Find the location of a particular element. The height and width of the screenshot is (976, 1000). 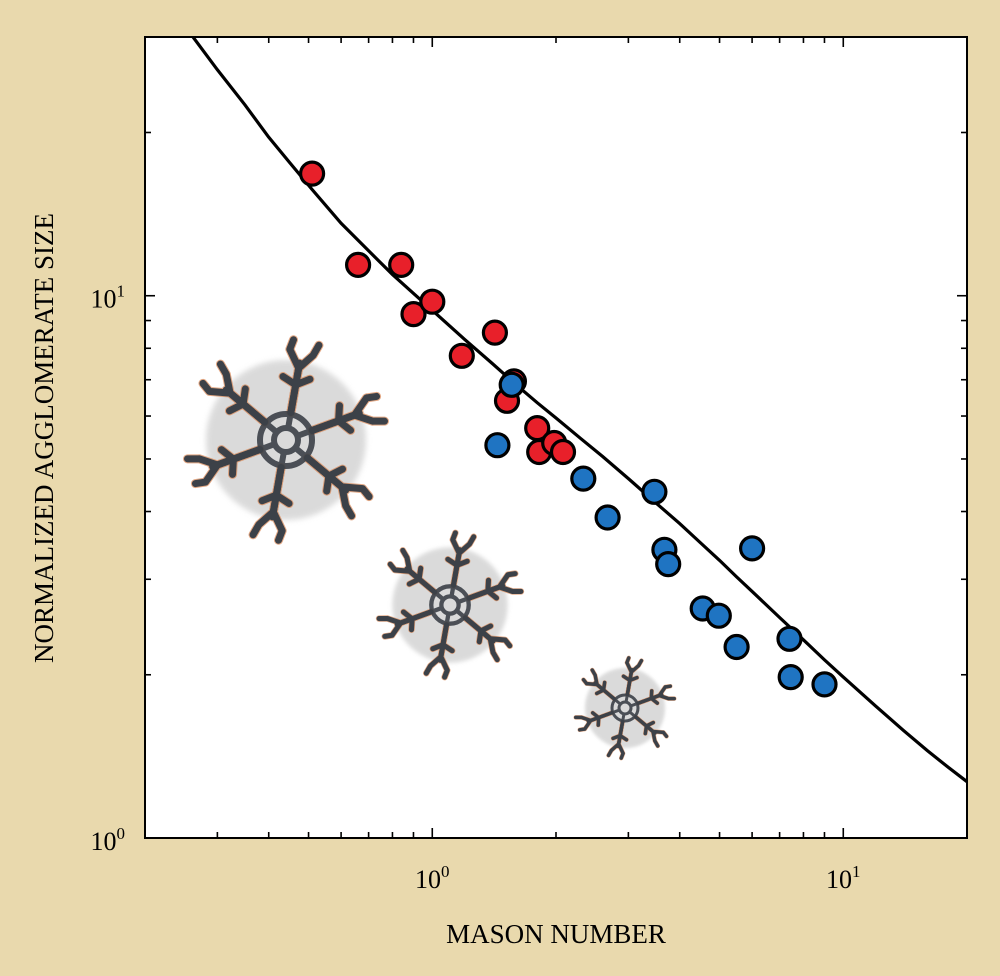

small-agglomerate is located at coordinates (624, 708).